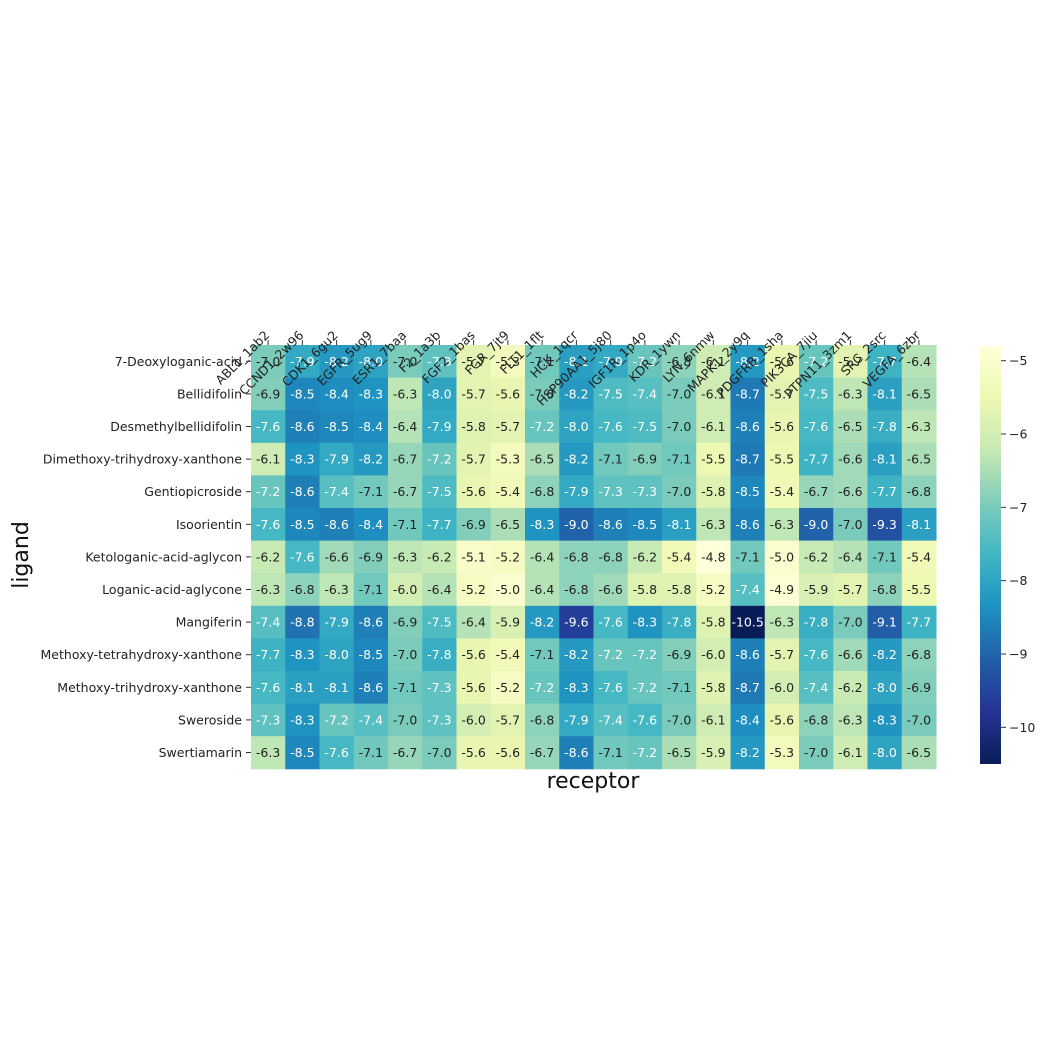 The image size is (1045, 1045). I want to click on cell-value-label: -7.0, so click(850, 622).